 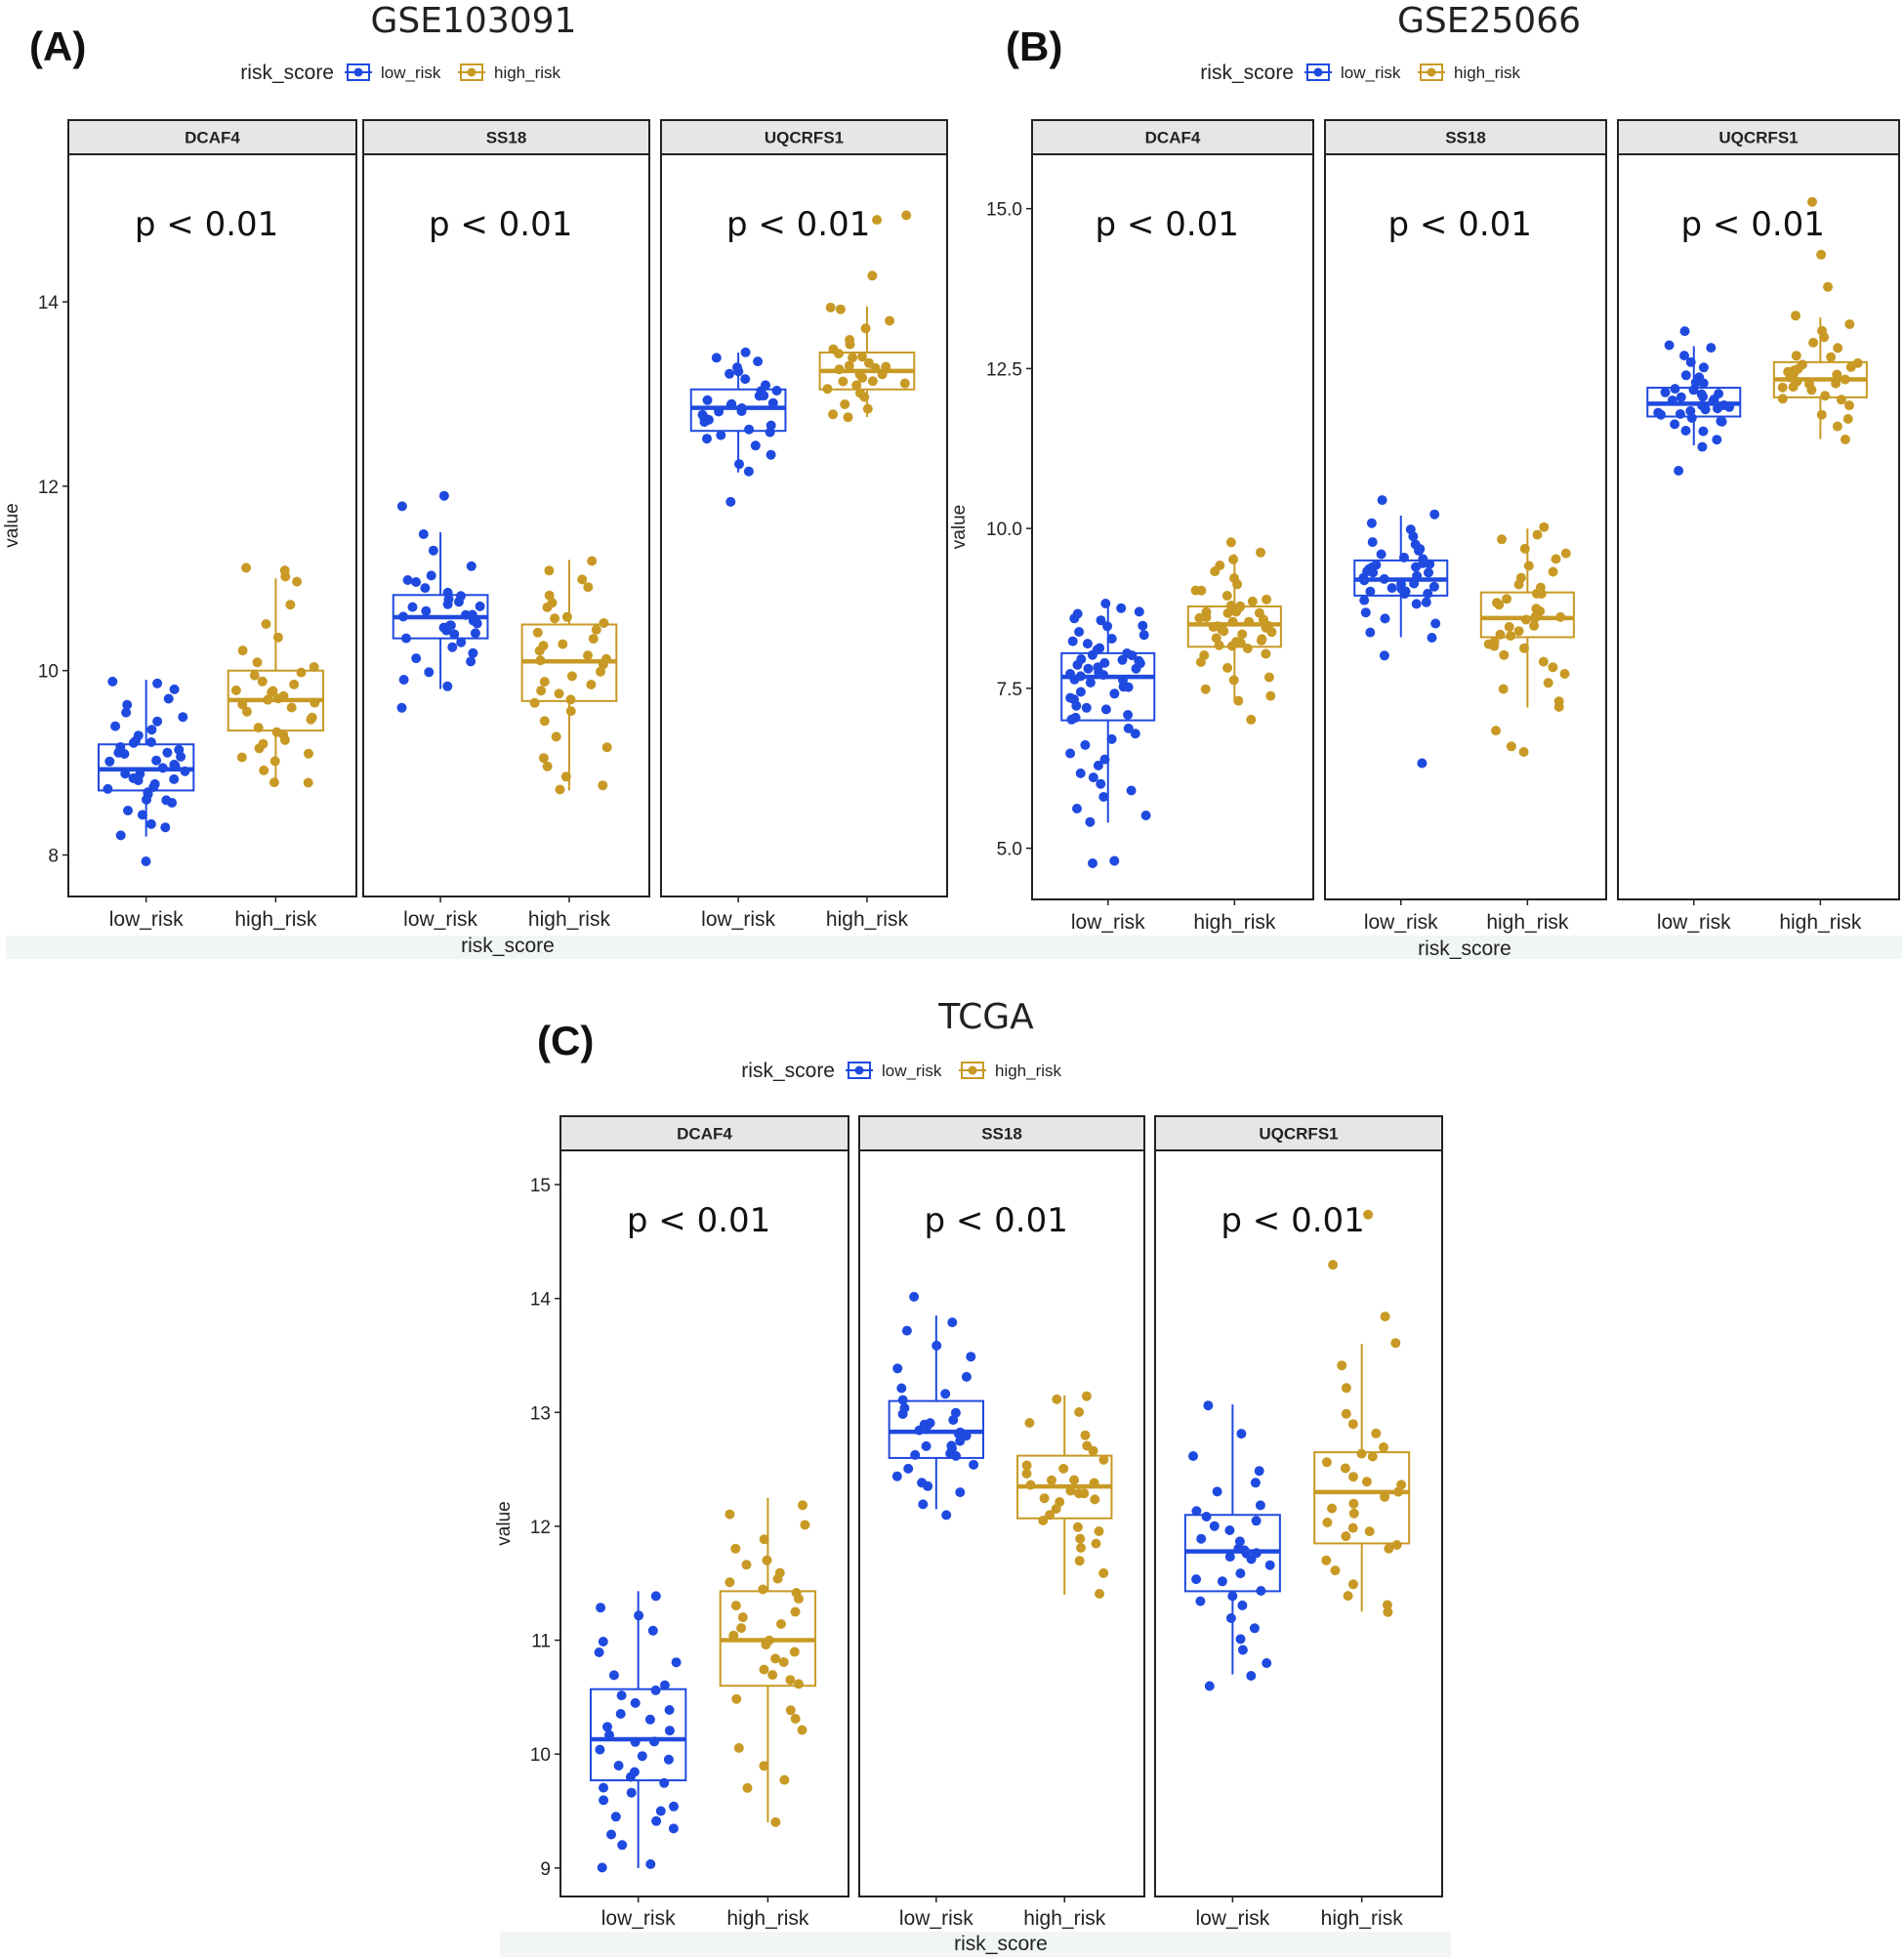 I want to click on box-high-risk, so click(x=768, y=1662).